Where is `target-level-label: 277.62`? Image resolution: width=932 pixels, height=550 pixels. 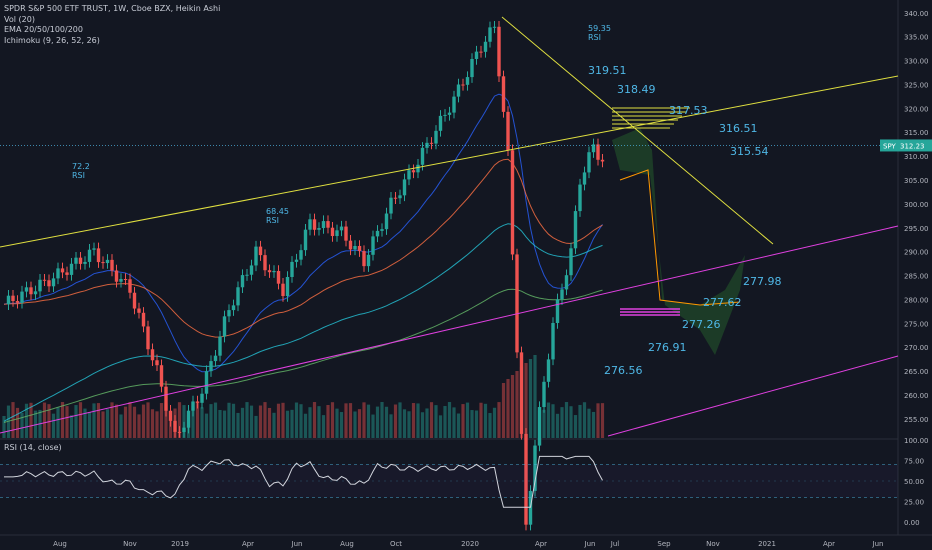
target-level-label: 277.62 is located at coordinates (722, 302).